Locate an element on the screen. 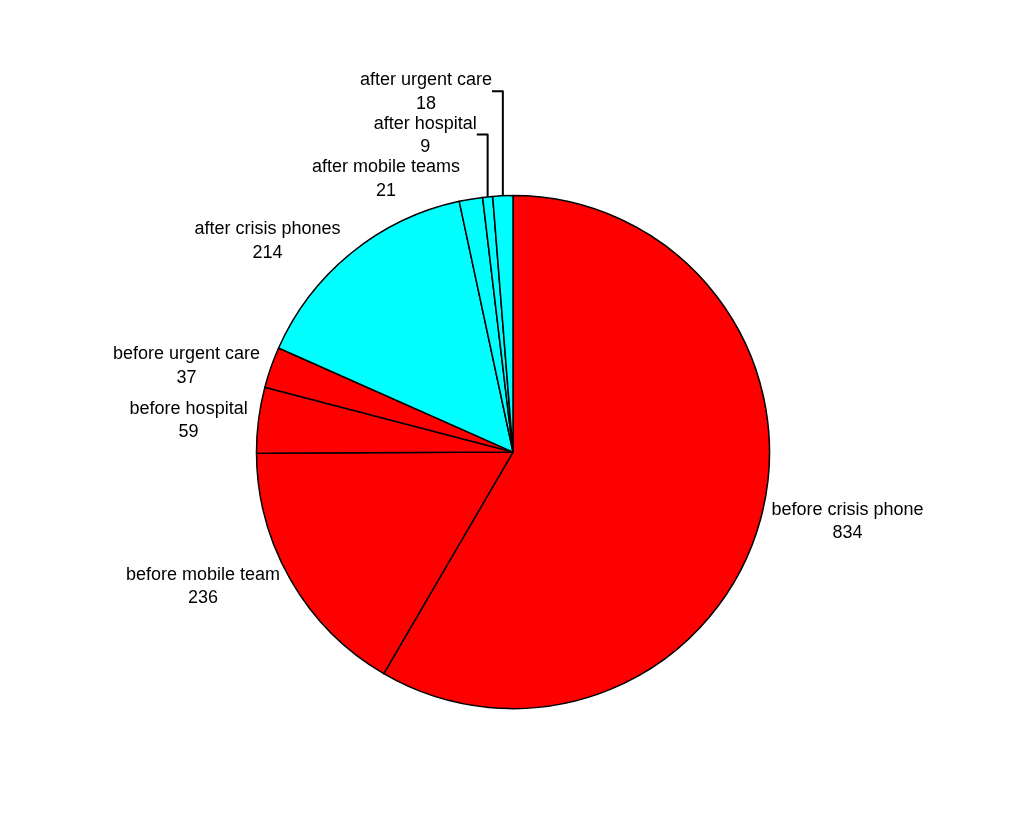 The image size is (1026, 822). data-label: 21 is located at coordinates (385, 189).